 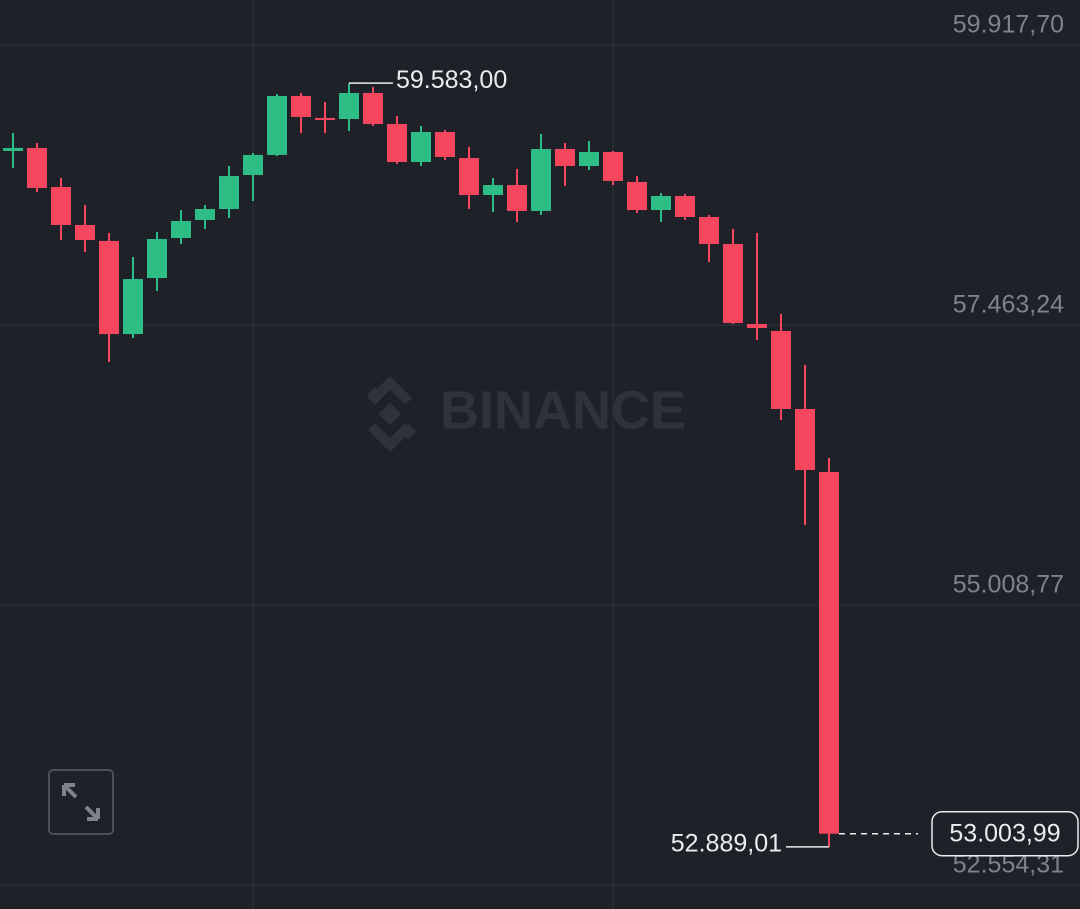 What do you see at coordinates (1008, 25) in the screenshot?
I see `y-tick-label: 59.917,70` at bounding box center [1008, 25].